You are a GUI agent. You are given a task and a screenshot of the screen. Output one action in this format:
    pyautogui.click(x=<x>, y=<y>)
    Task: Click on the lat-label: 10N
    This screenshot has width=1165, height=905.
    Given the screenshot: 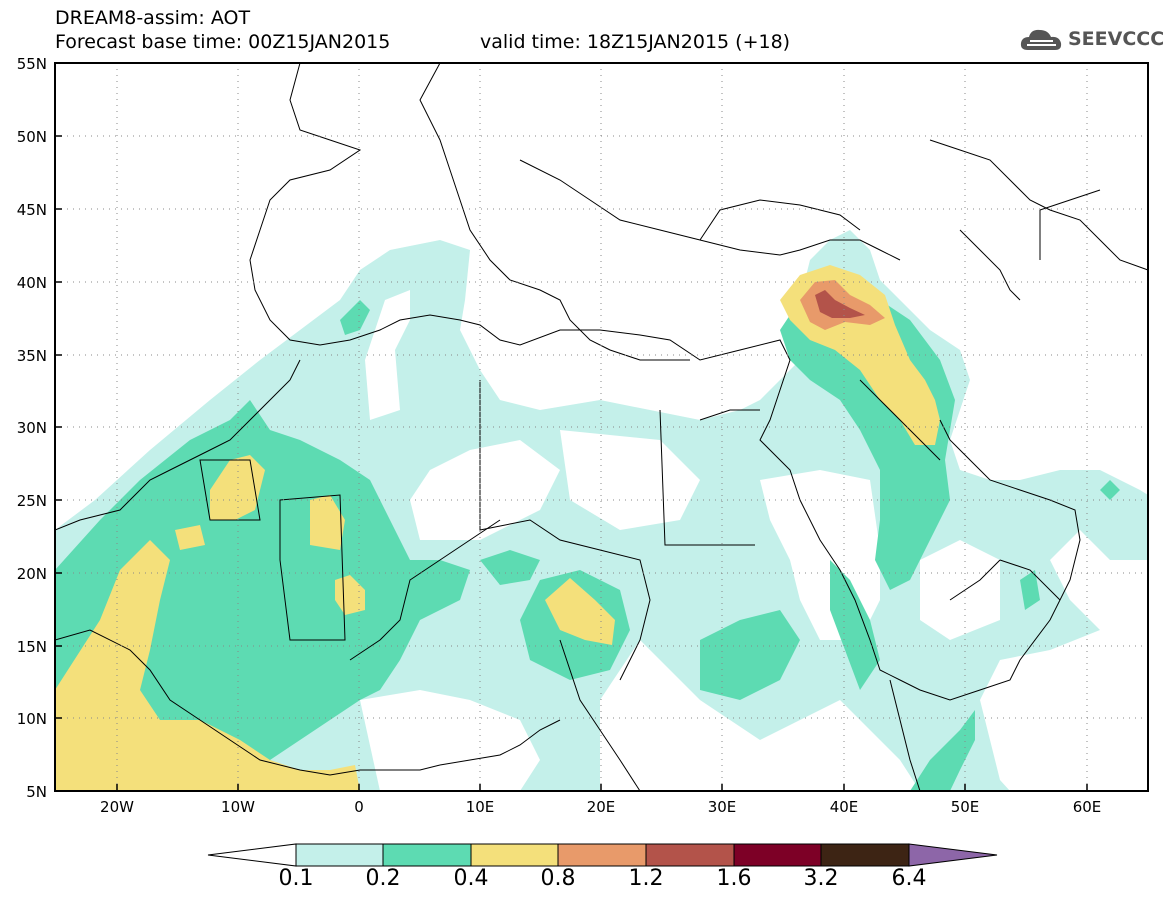 What is the action you would take?
    pyautogui.click(x=32, y=719)
    